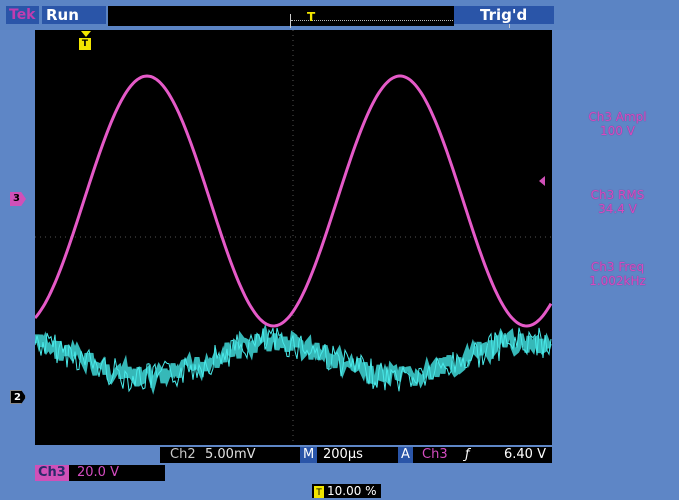  I want to click on ch3-scale-readout: Ch3 20.0 V, so click(100, 473).